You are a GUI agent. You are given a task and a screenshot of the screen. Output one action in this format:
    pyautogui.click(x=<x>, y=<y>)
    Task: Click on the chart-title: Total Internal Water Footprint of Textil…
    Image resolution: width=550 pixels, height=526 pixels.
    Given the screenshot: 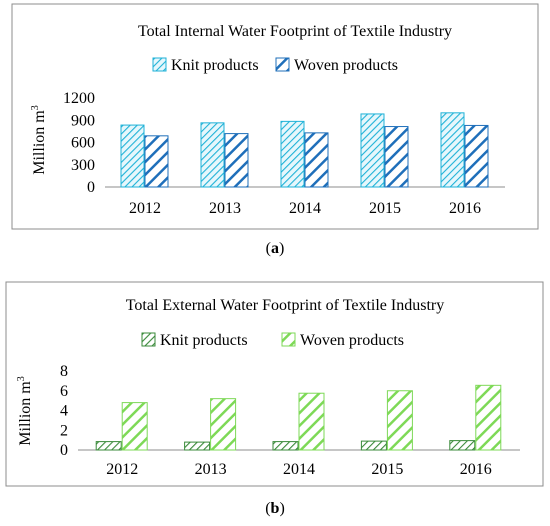 What is the action you would take?
    pyautogui.click(x=295, y=31)
    